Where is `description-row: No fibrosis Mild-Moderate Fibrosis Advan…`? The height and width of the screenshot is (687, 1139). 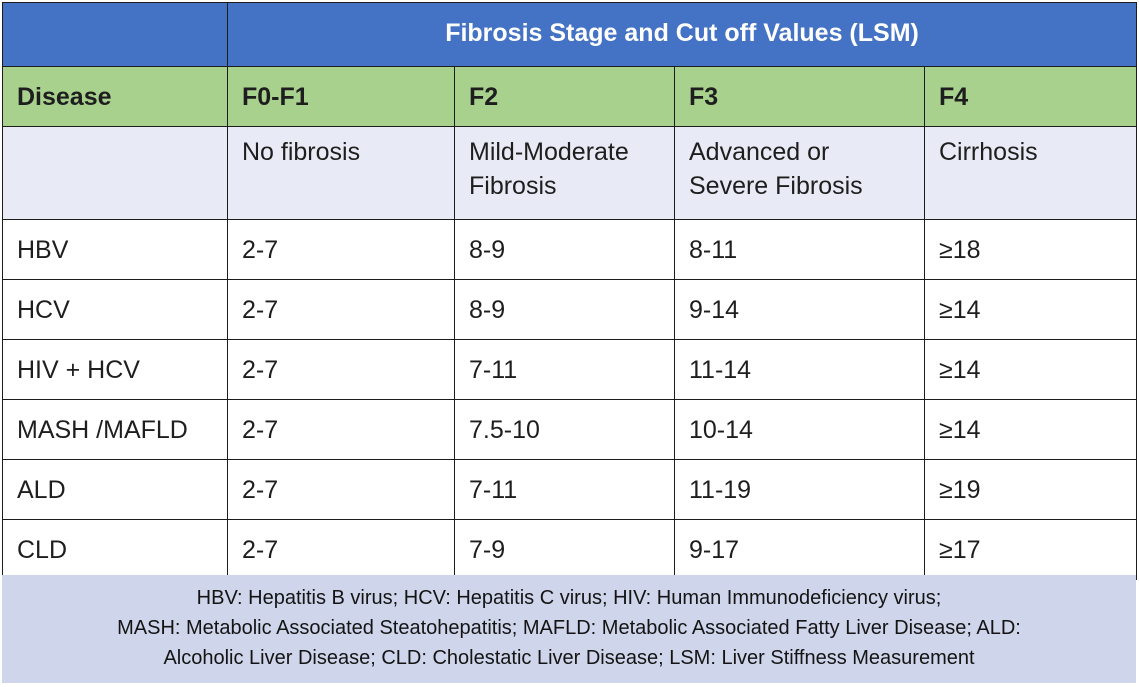 description-row: No fibrosis Mild-Moderate Fibrosis Advan… is located at coordinates (570, 173).